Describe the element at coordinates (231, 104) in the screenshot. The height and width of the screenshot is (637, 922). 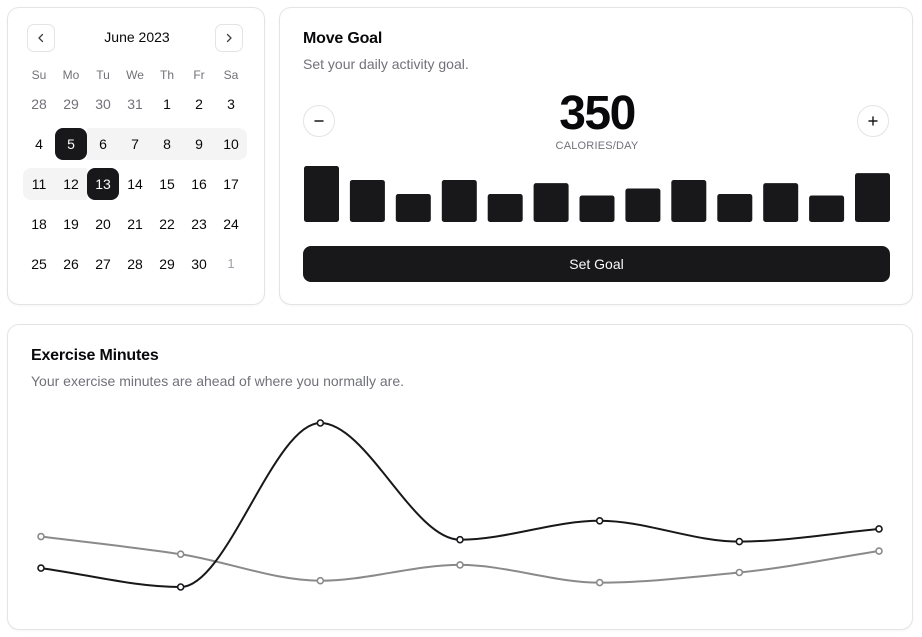
I see `calendar-day: 3` at that location.